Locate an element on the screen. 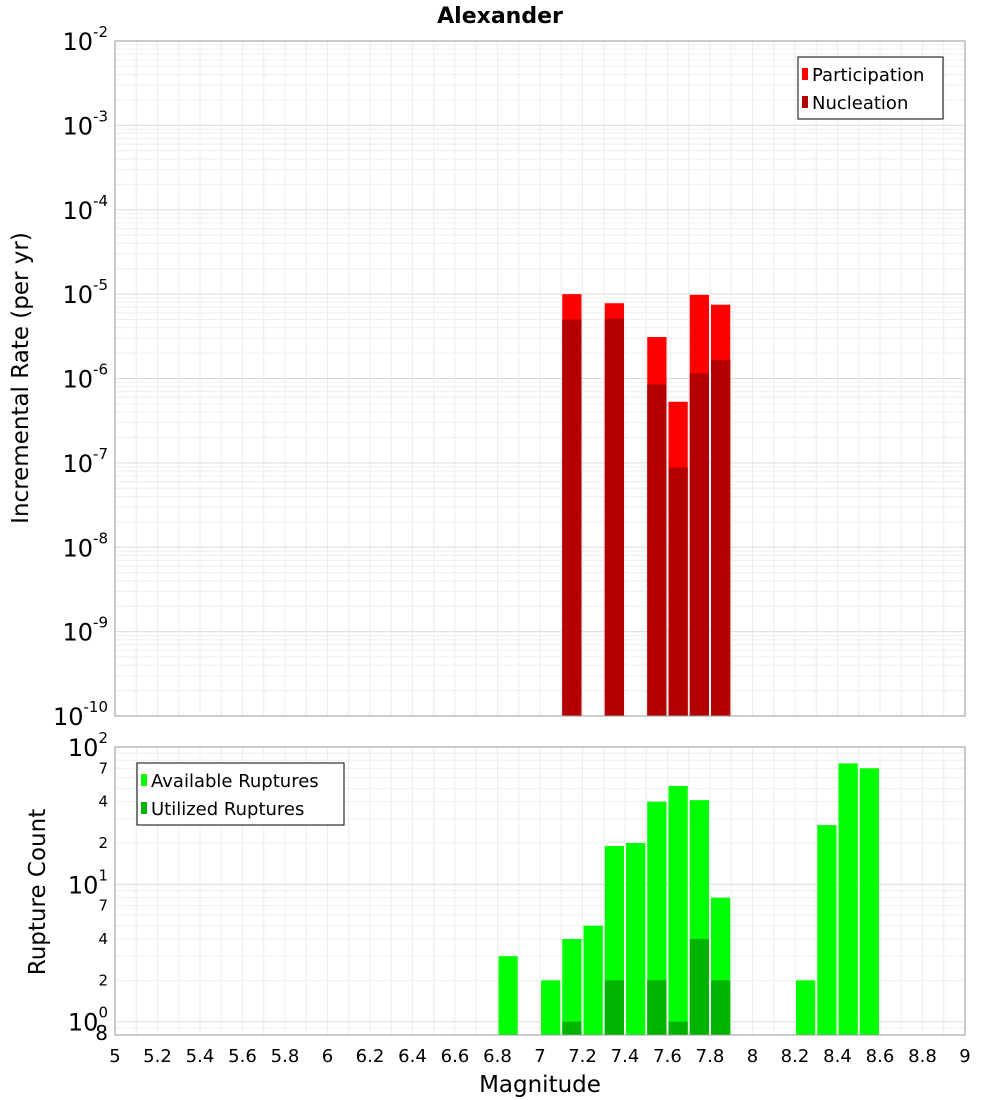  x-tick-label: 7 is located at coordinates (539, 1056).